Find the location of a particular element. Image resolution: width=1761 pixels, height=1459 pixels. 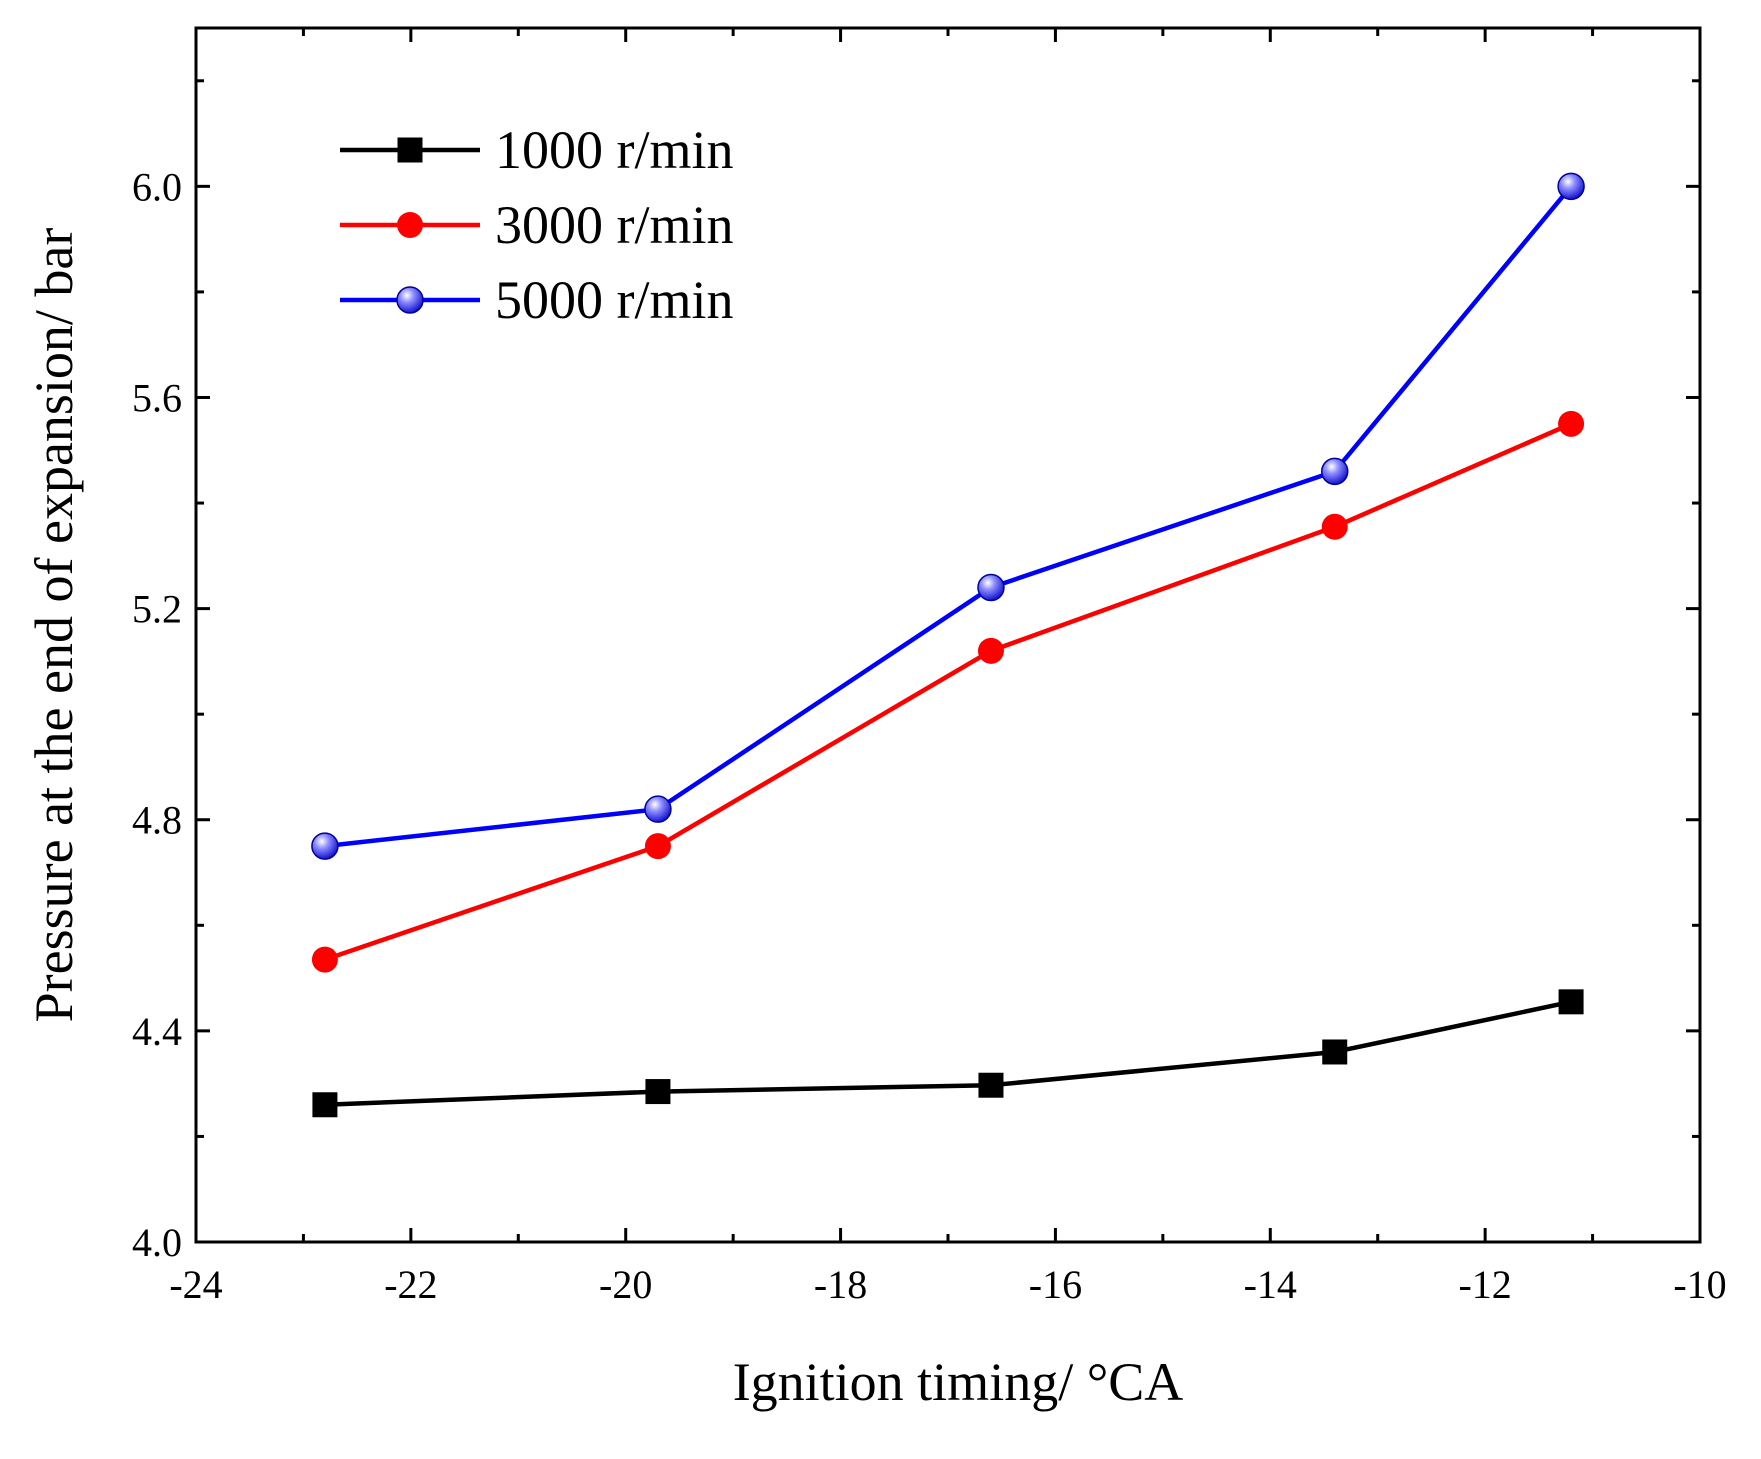

x-tick-label: -20 is located at coordinates (625, 1284).